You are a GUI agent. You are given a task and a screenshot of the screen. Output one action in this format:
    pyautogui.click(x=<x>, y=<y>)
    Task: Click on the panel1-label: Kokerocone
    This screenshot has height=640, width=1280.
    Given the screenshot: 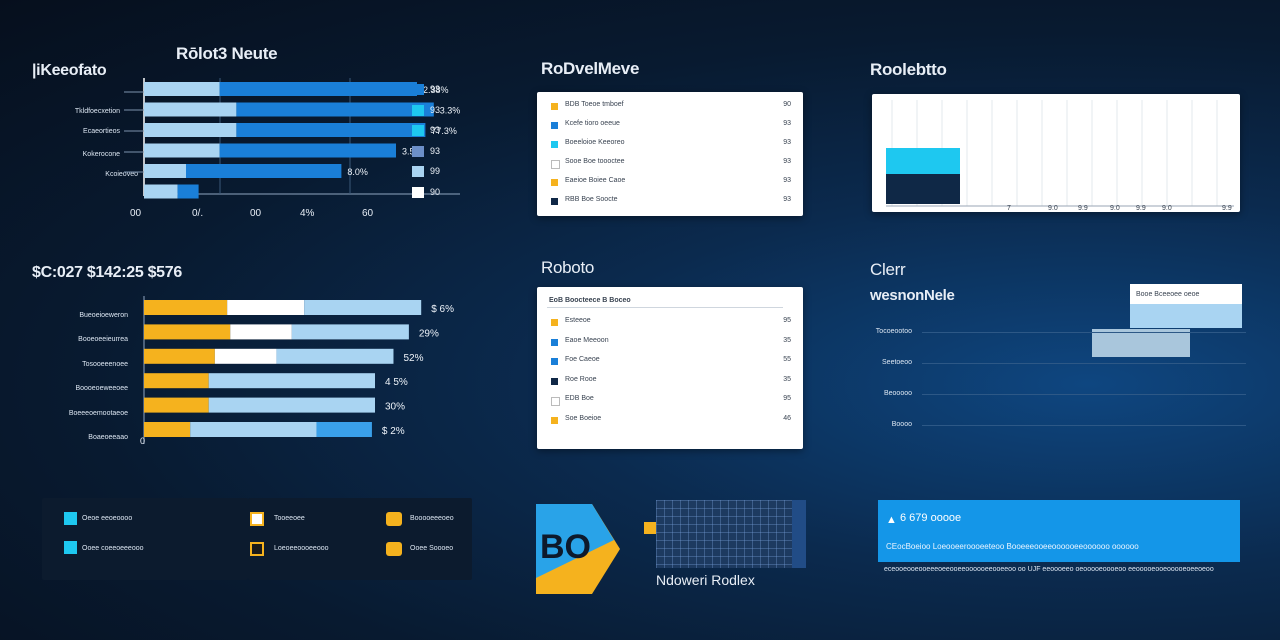 What is the action you would take?
    pyautogui.click(x=101, y=154)
    